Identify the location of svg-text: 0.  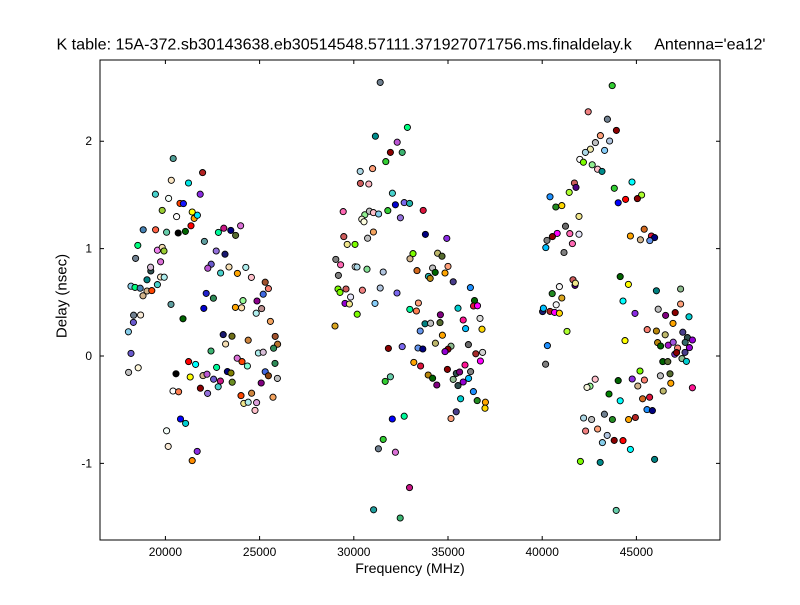
(88, 356).